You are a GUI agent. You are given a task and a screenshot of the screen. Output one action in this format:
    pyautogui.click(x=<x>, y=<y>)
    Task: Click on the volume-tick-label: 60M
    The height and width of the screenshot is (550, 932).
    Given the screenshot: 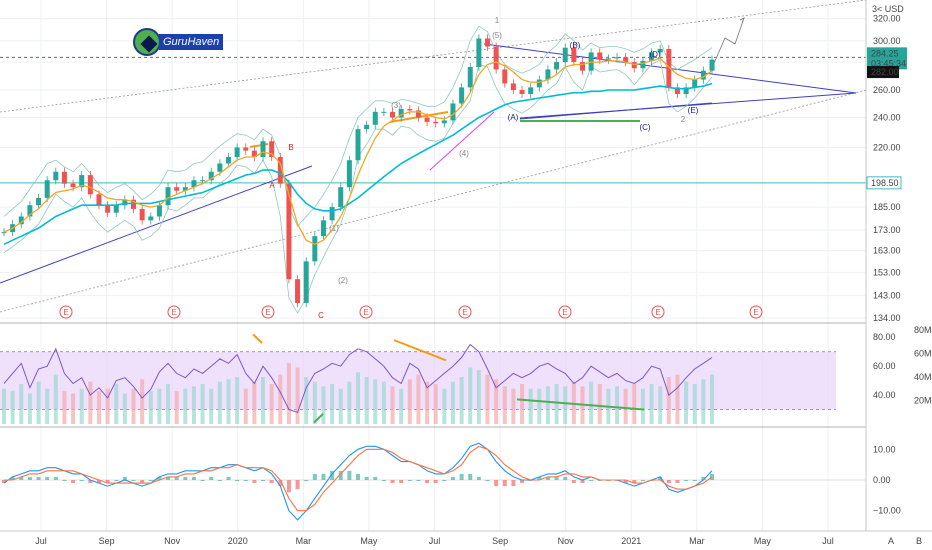 What is the action you would take?
    pyautogui.click(x=923, y=354)
    